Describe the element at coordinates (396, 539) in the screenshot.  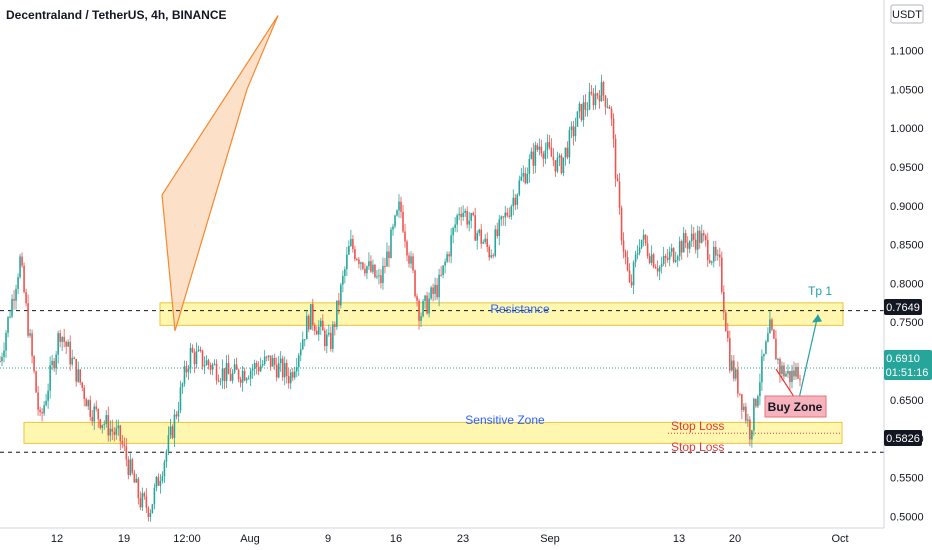
I see `x-tick: 16` at that location.